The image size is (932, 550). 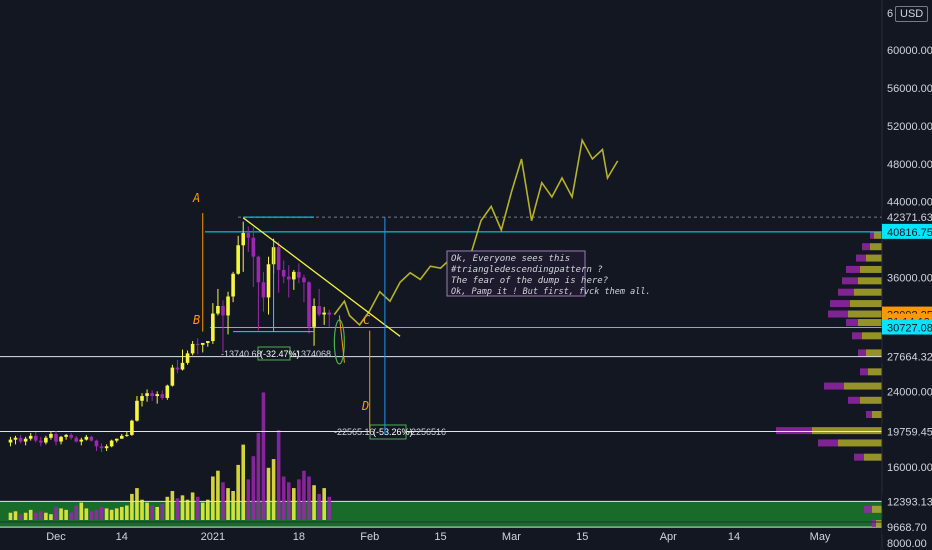 What do you see at coordinates (476, 232) in the screenshot?
I see `forecast-path` at bounding box center [476, 232].